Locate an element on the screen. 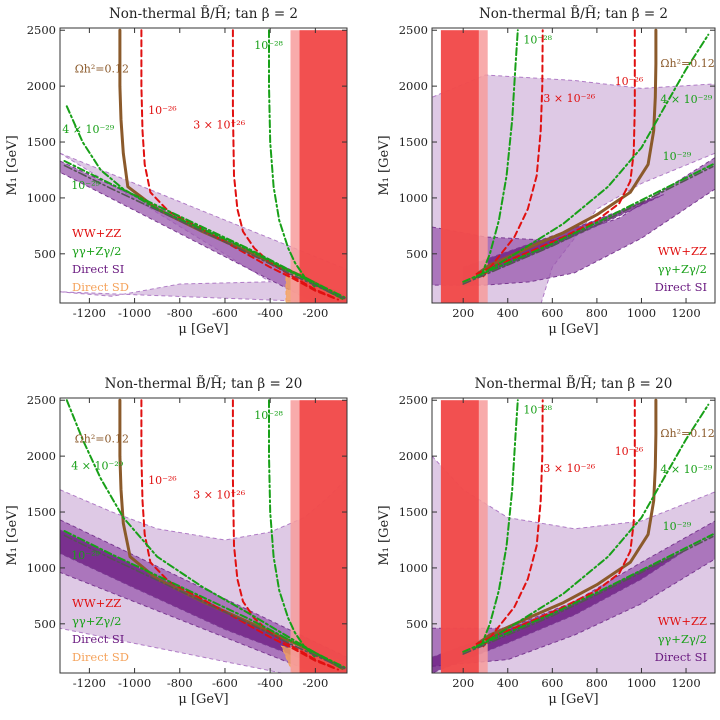 The image size is (720, 720). x-tick-label: -600 is located at coordinates (225, 313).